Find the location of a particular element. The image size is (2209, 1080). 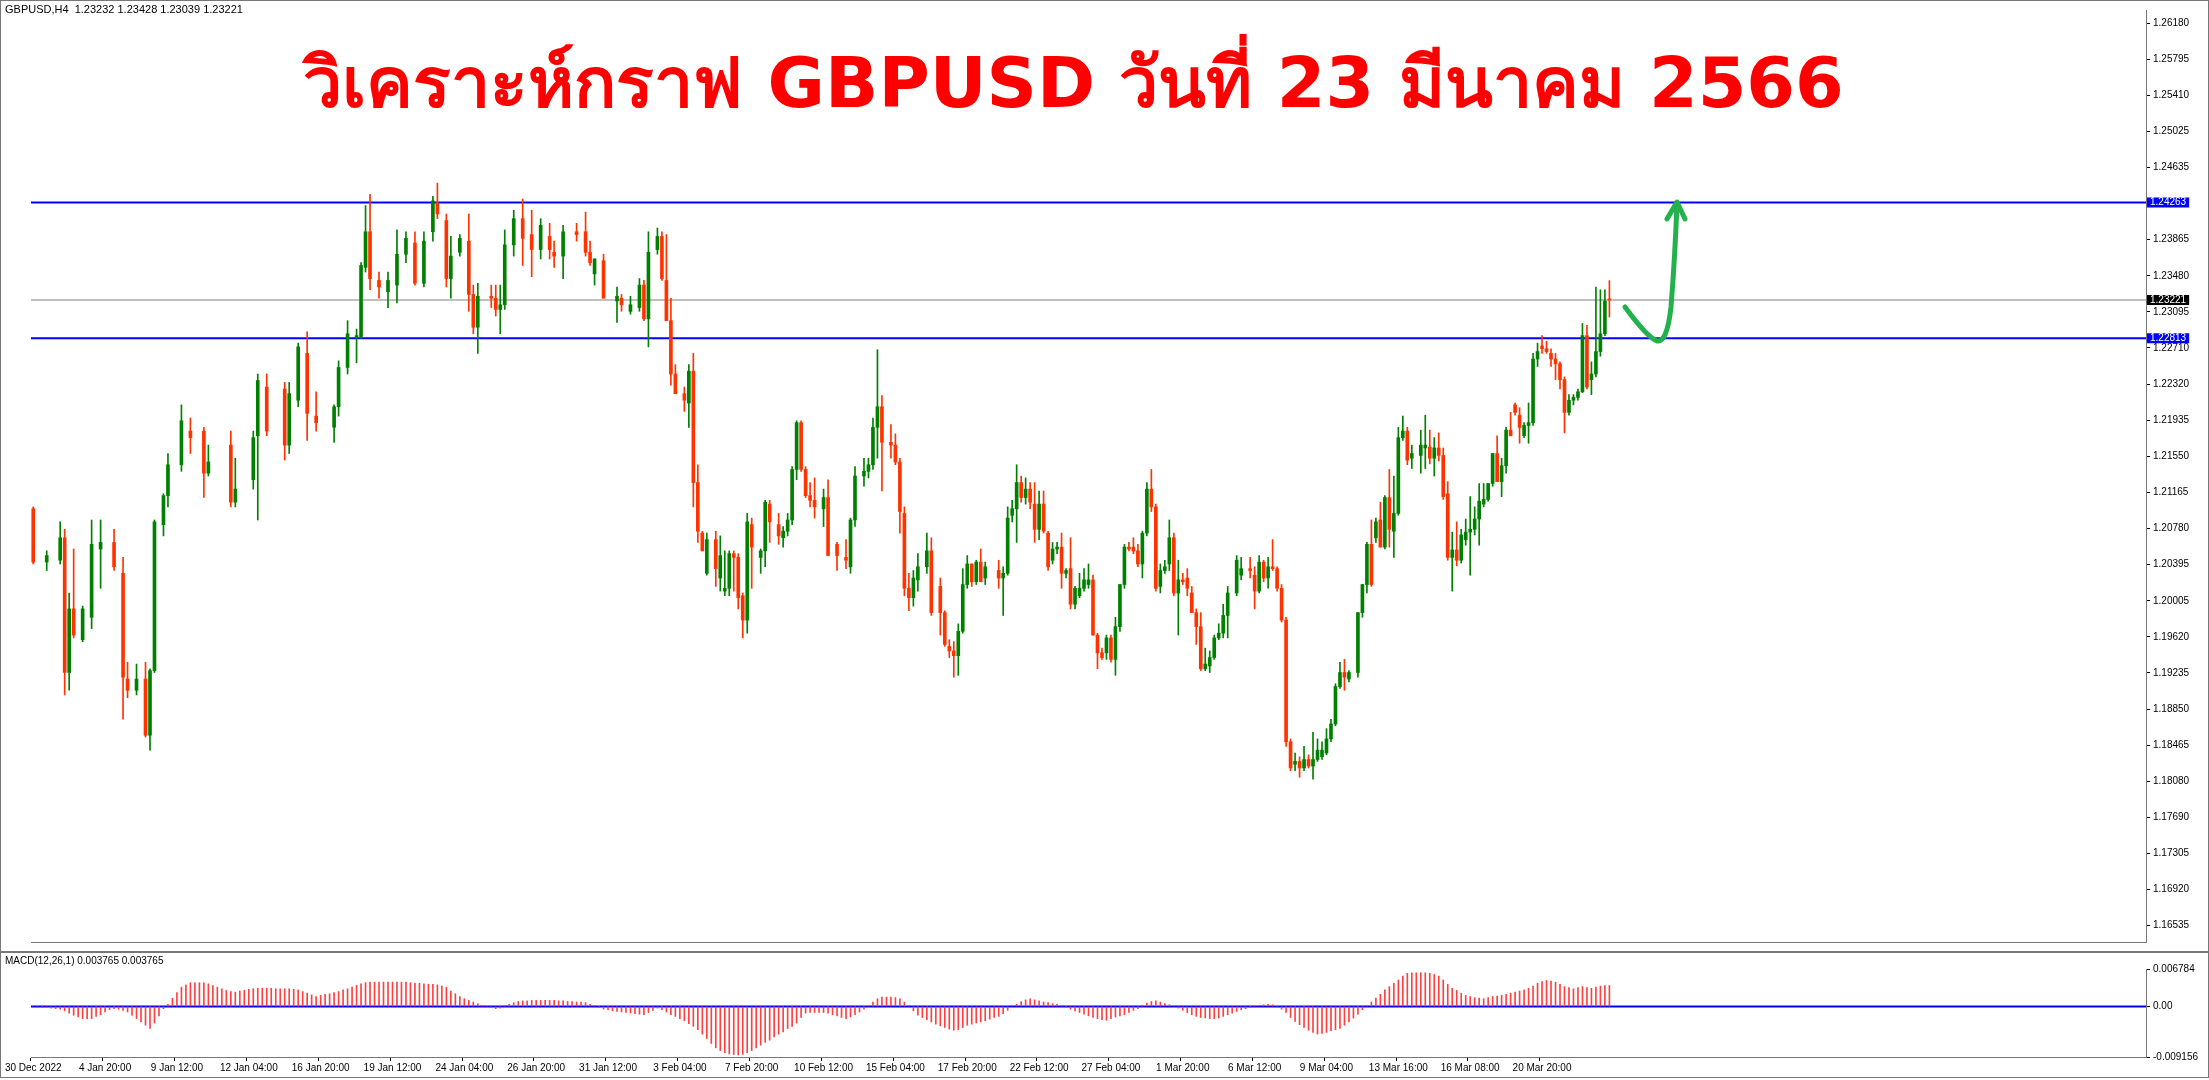

y-tick-label: 1.23095 is located at coordinates (2171, 311).